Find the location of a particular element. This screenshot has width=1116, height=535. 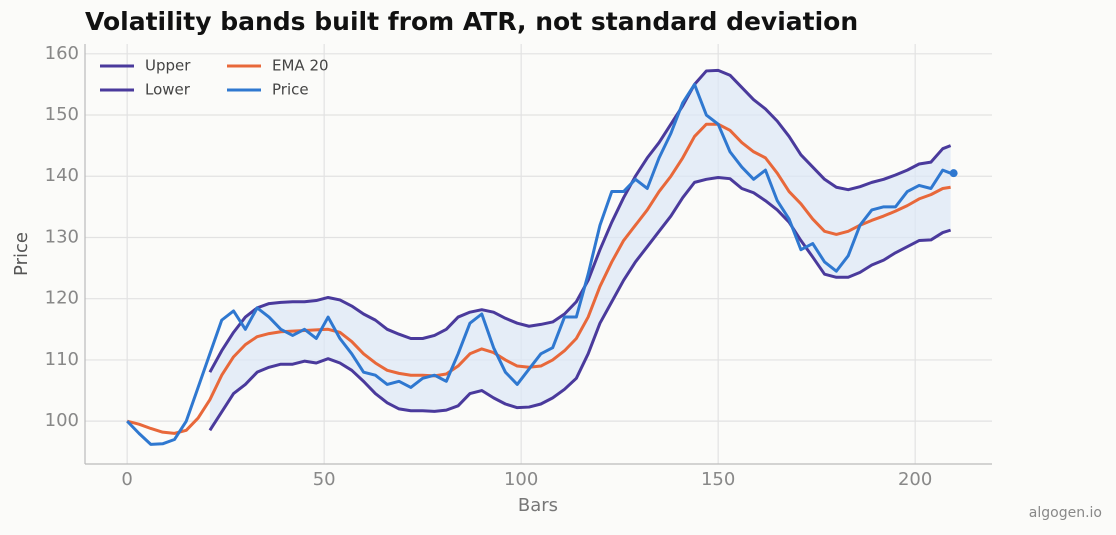

x-tick-label: 100 is located at coordinates (521, 479).